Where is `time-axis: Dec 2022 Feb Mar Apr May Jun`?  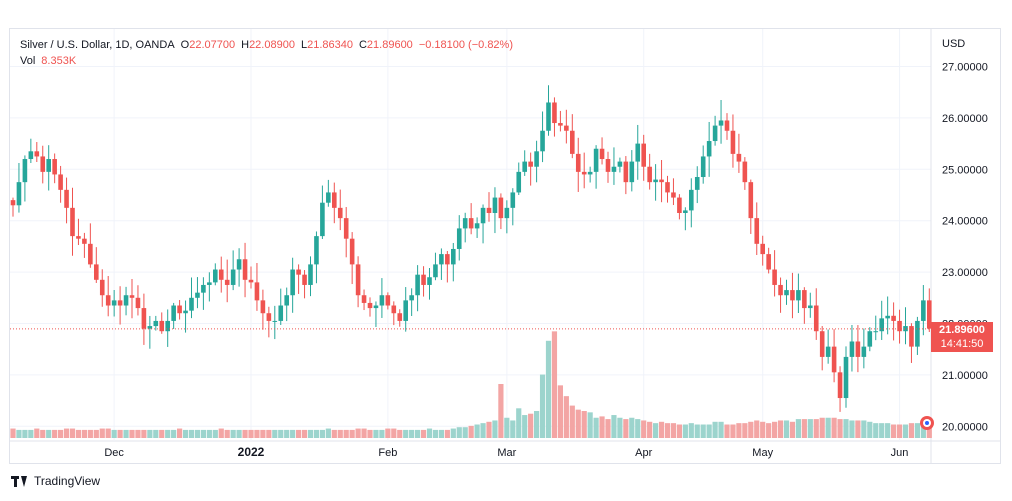
time-axis: Dec 2022 Feb Mar Apr May Jun is located at coordinates (506, 452).